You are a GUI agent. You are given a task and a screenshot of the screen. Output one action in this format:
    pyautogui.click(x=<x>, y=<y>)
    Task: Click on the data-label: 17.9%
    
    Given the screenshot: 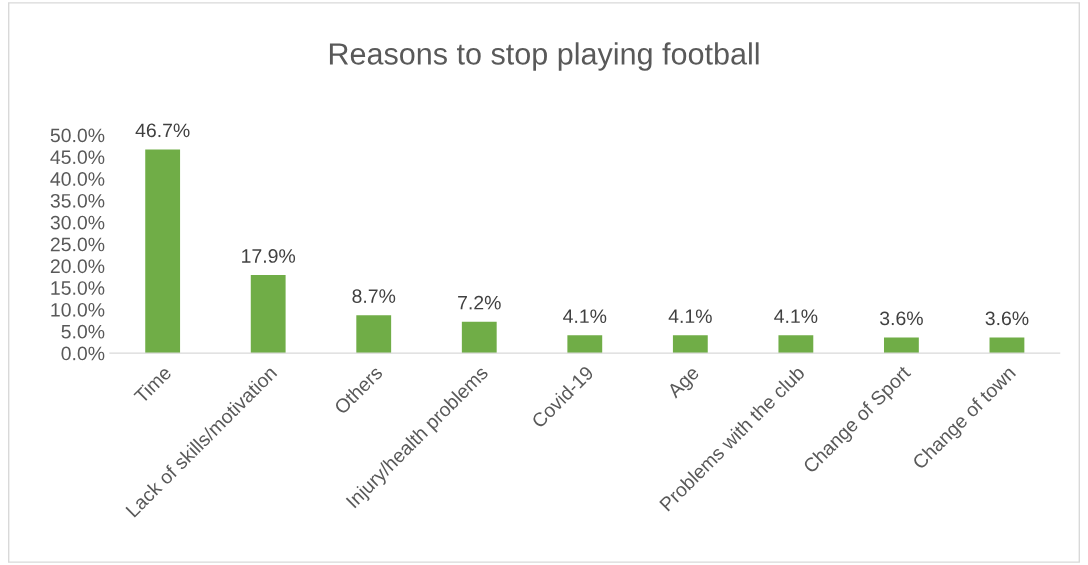 What is the action you would take?
    pyautogui.click(x=269, y=256)
    